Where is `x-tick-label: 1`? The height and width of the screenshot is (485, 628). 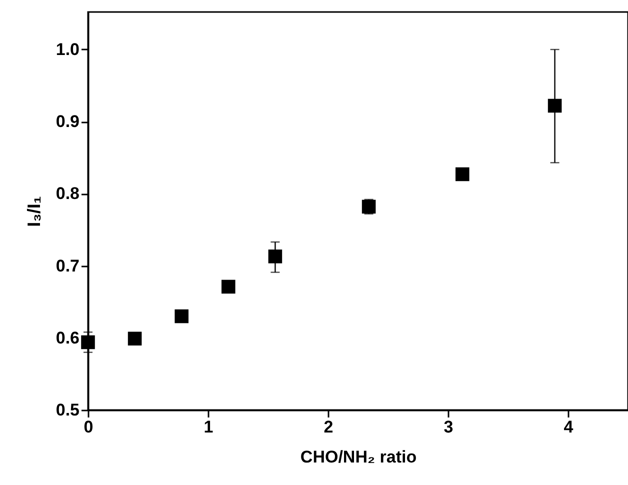
x-tick-label: 1 is located at coordinates (209, 427).